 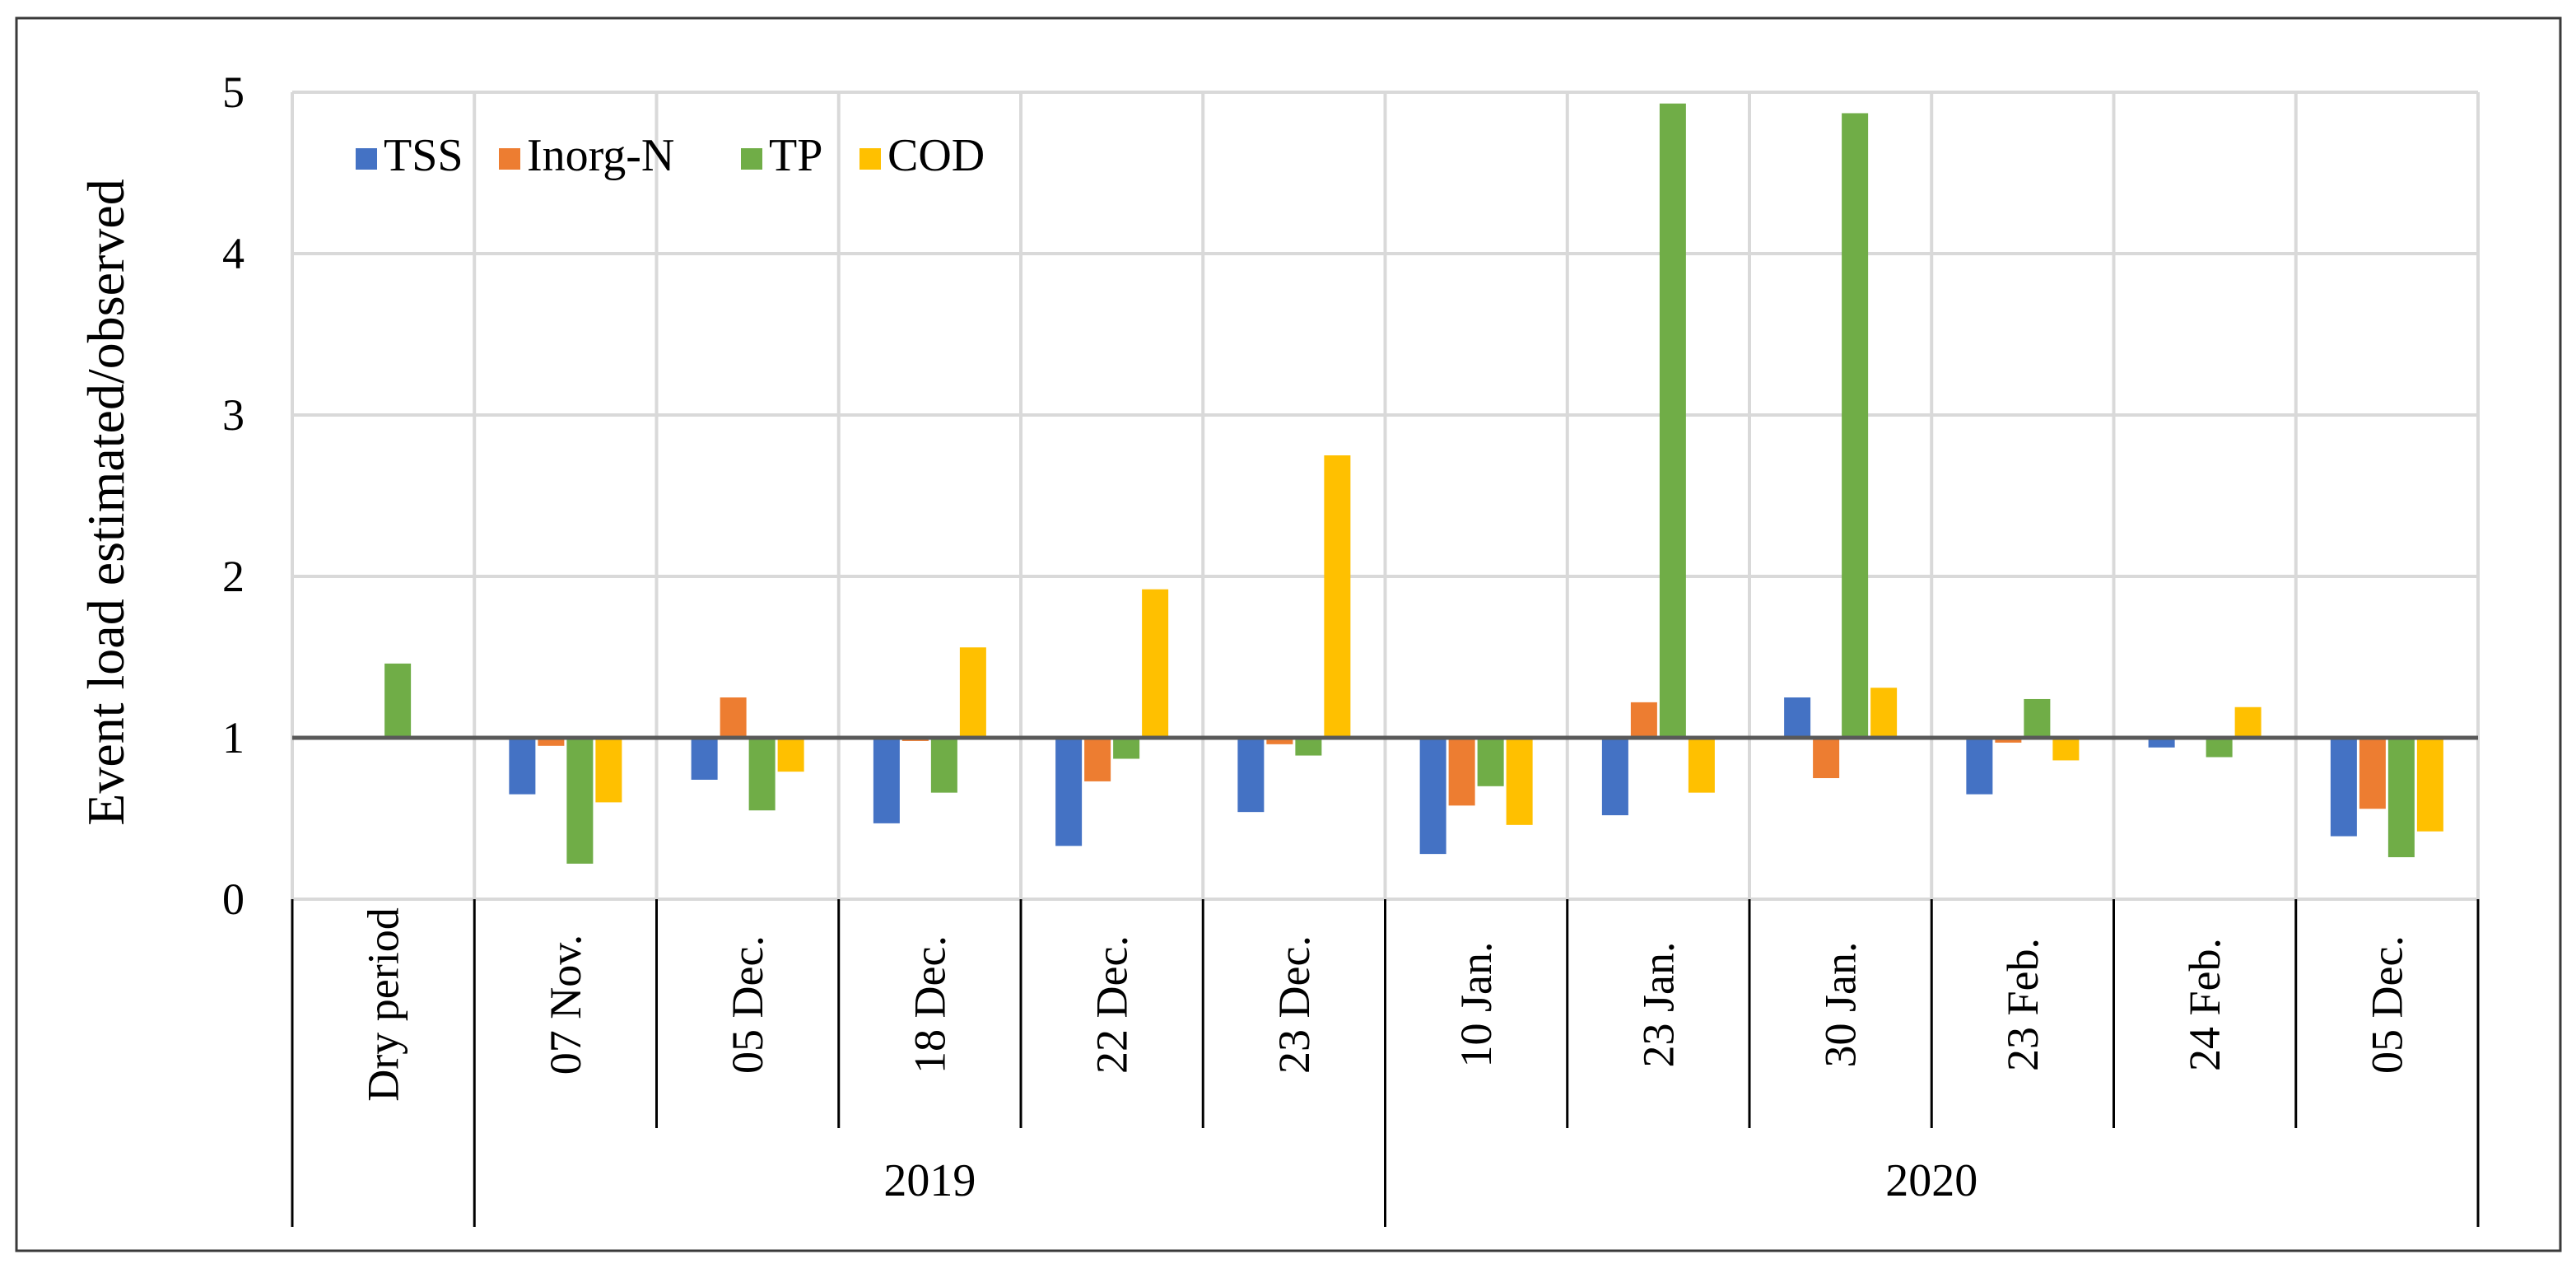 I want to click on category-label: 10 Jan., so click(x=1476, y=1005).